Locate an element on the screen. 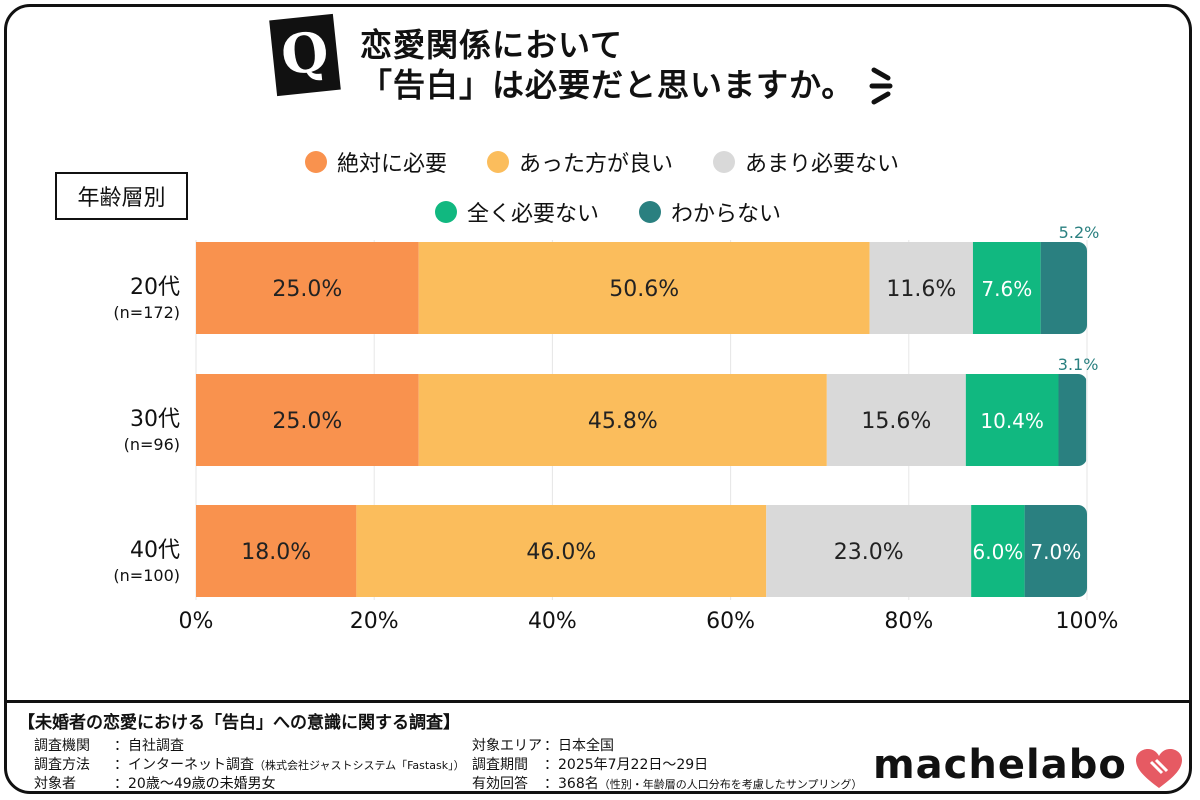 The image size is (1200, 800). data-label: 6.0% is located at coordinates (997, 552).